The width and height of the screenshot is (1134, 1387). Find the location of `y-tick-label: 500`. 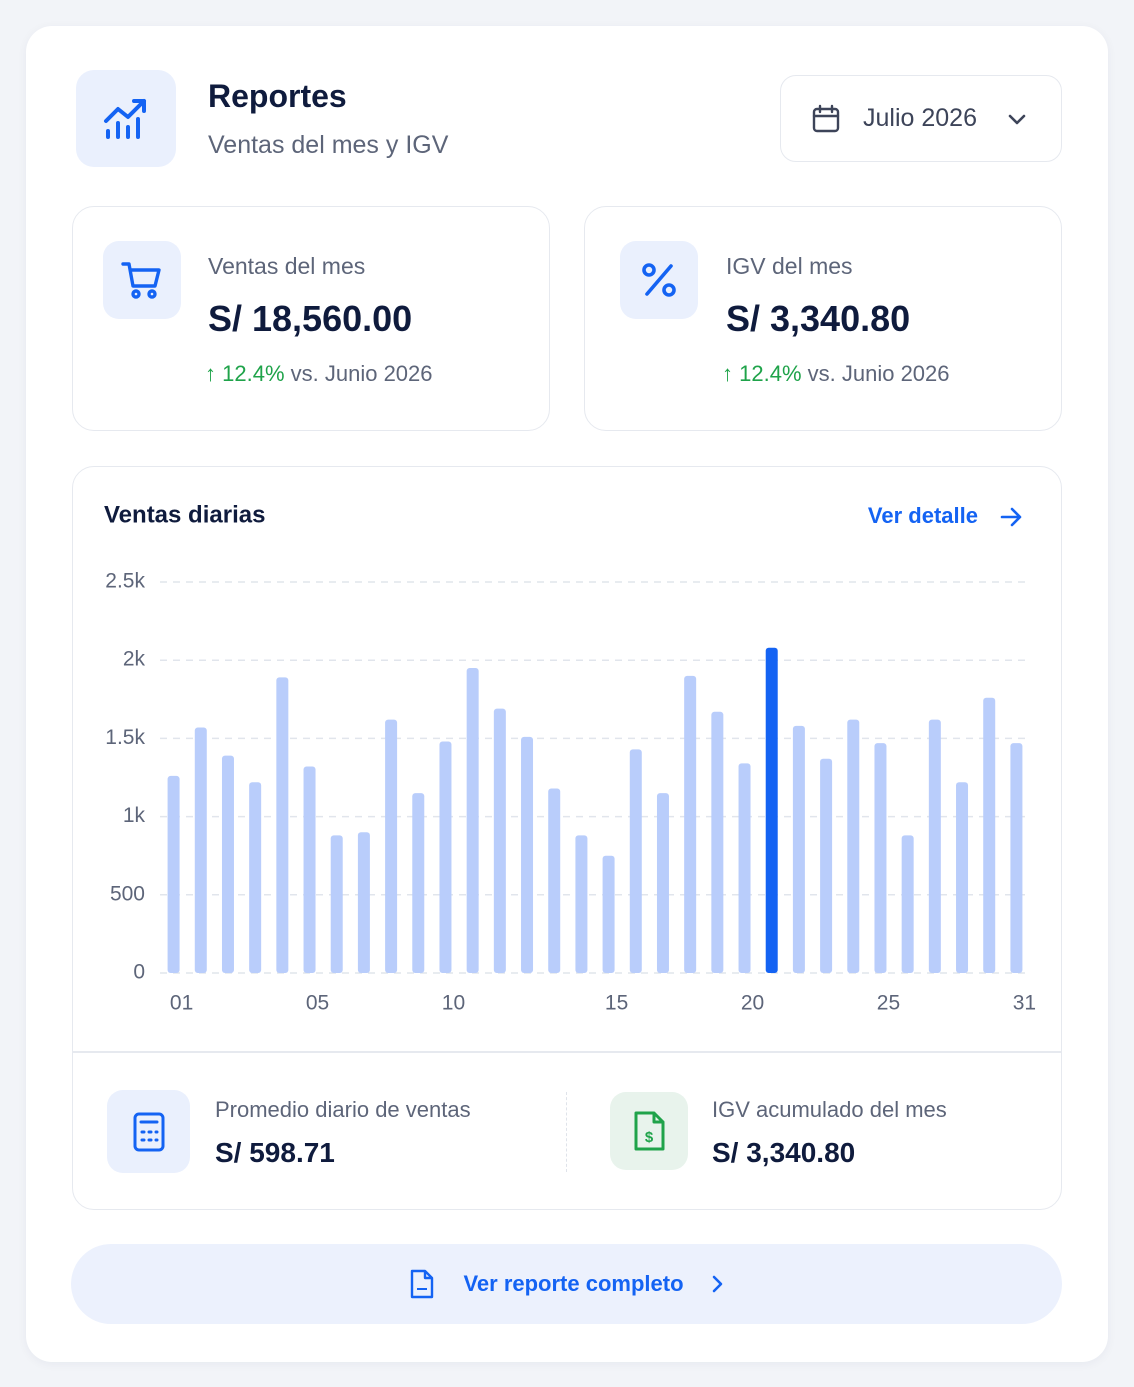

y-tick-label: 500 is located at coordinates (127, 893).